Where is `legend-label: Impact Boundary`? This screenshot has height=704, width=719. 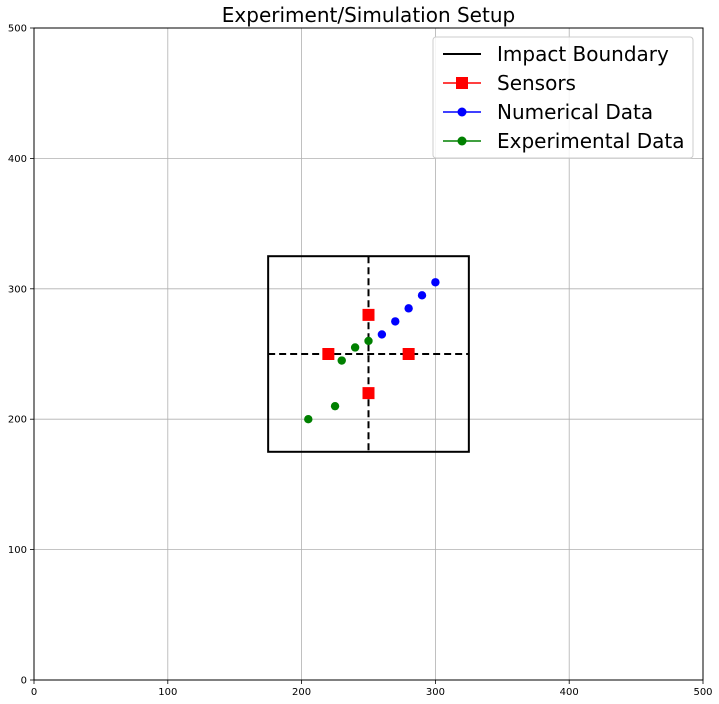
legend-label: Impact Boundary is located at coordinates (583, 54).